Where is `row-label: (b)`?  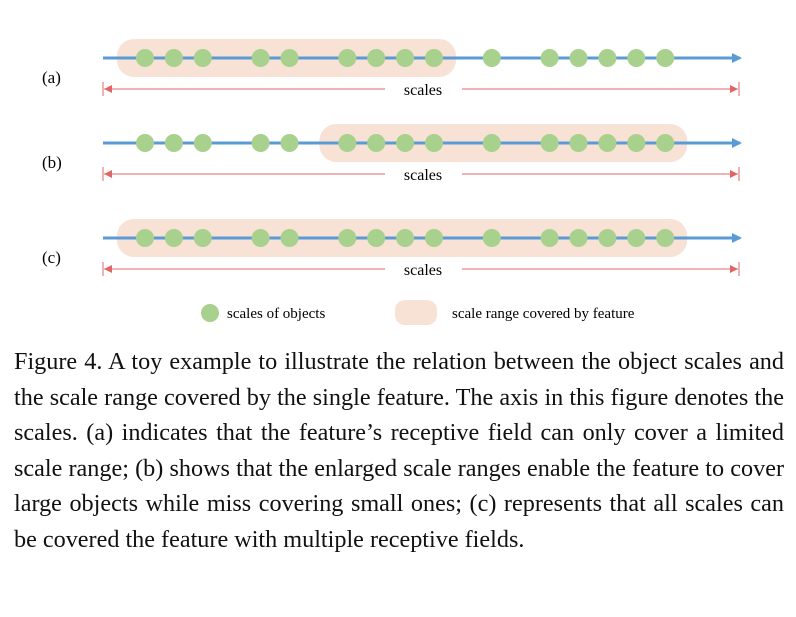
row-label: (b) is located at coordinates (52, 162).